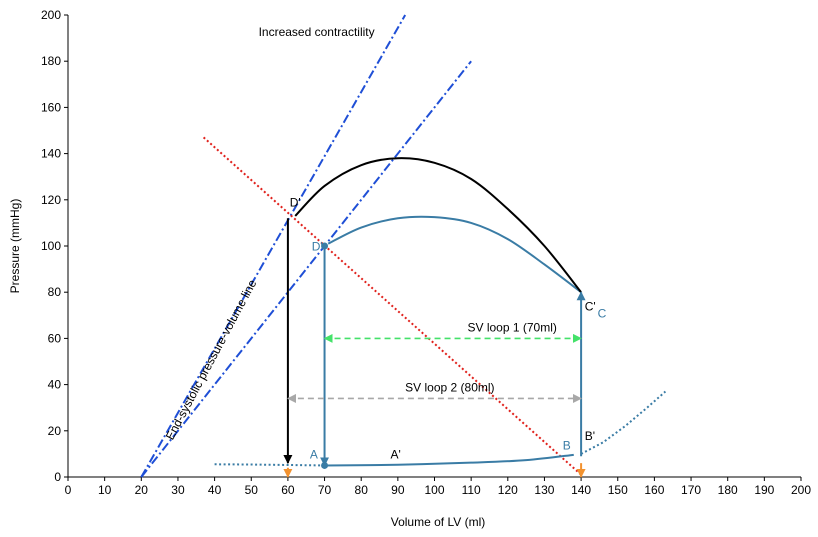 Image resolution: width=818 pixels, height=537 pixels. What do you see at coordinates (396, 455) in the screenshot?
I see `a-prime-label: A'` at bounding box center [396, 455].